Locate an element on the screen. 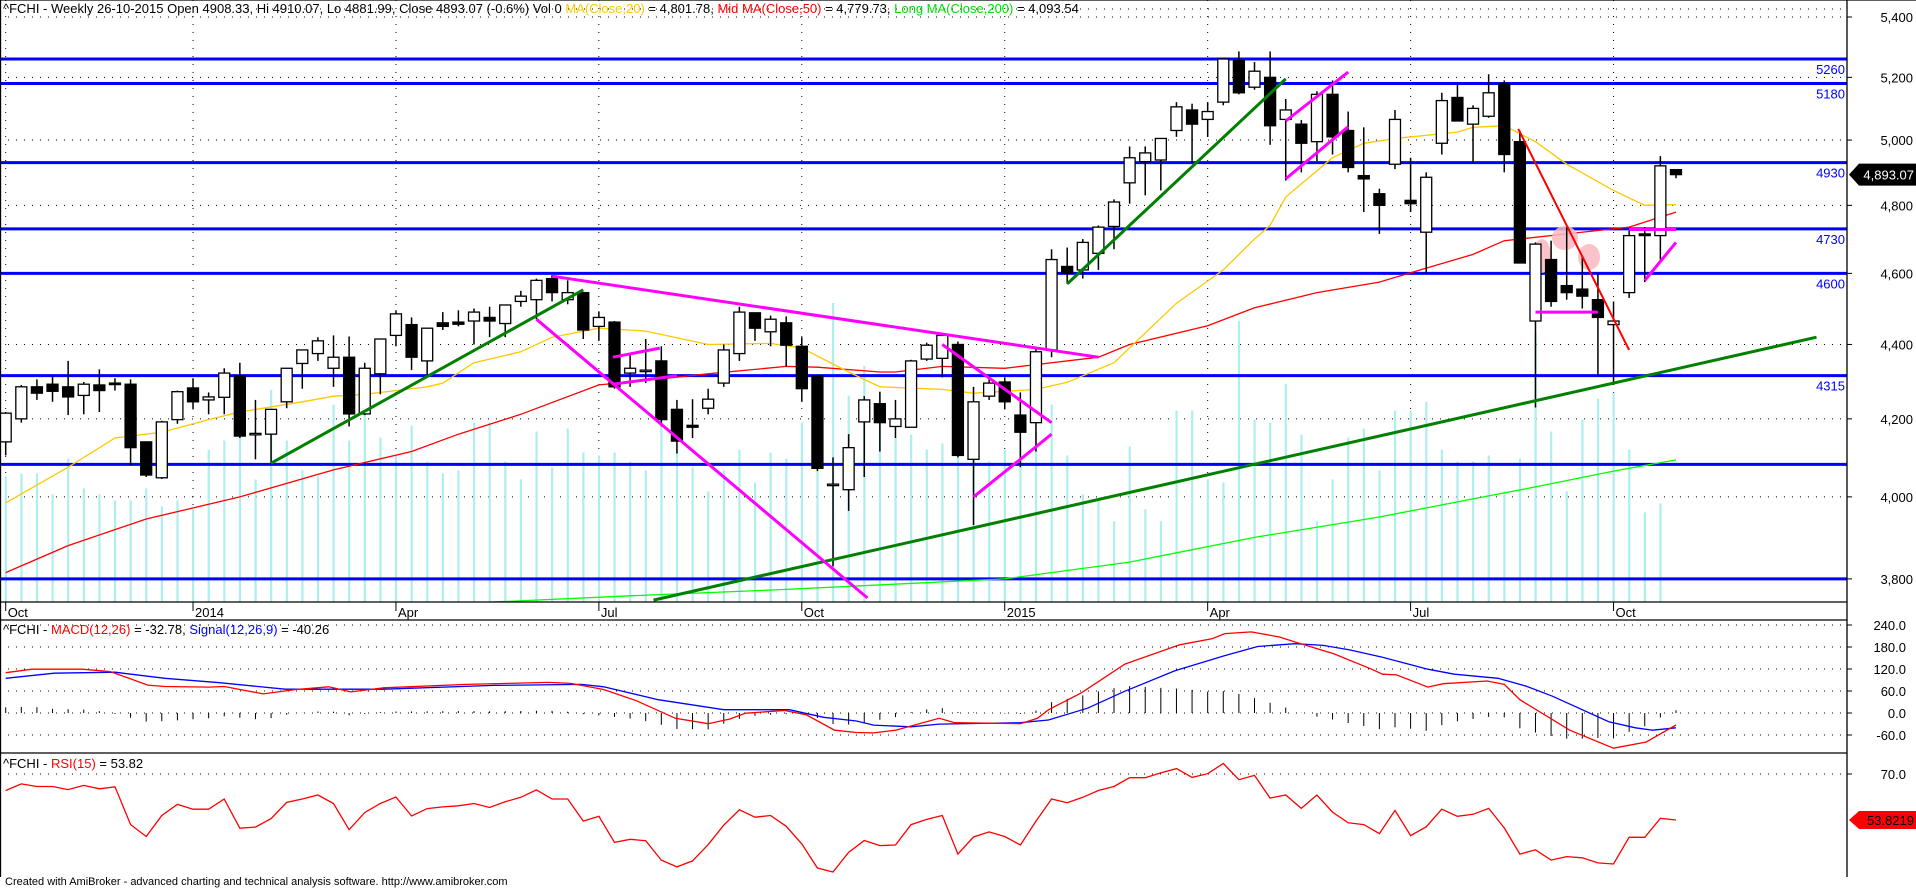 This screenshot has height=892, width=1916. signal-line is located at coordinates (841, 687).